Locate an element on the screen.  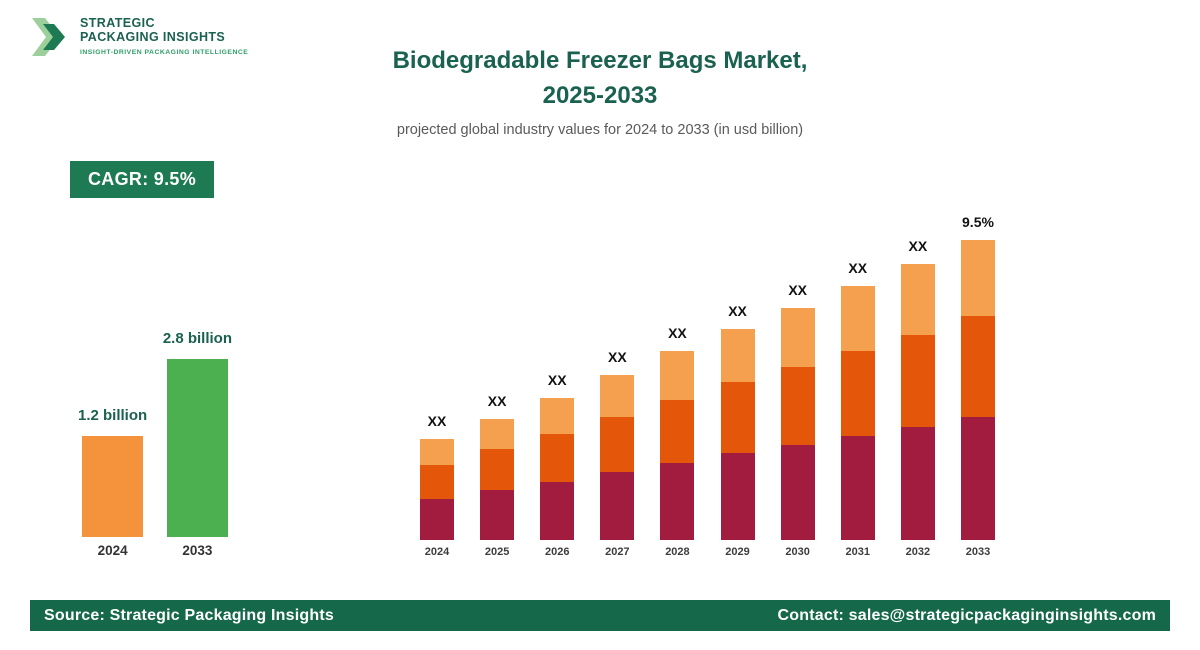
page-title-line2: 2025-2033 is located at coordinates (600, 95).